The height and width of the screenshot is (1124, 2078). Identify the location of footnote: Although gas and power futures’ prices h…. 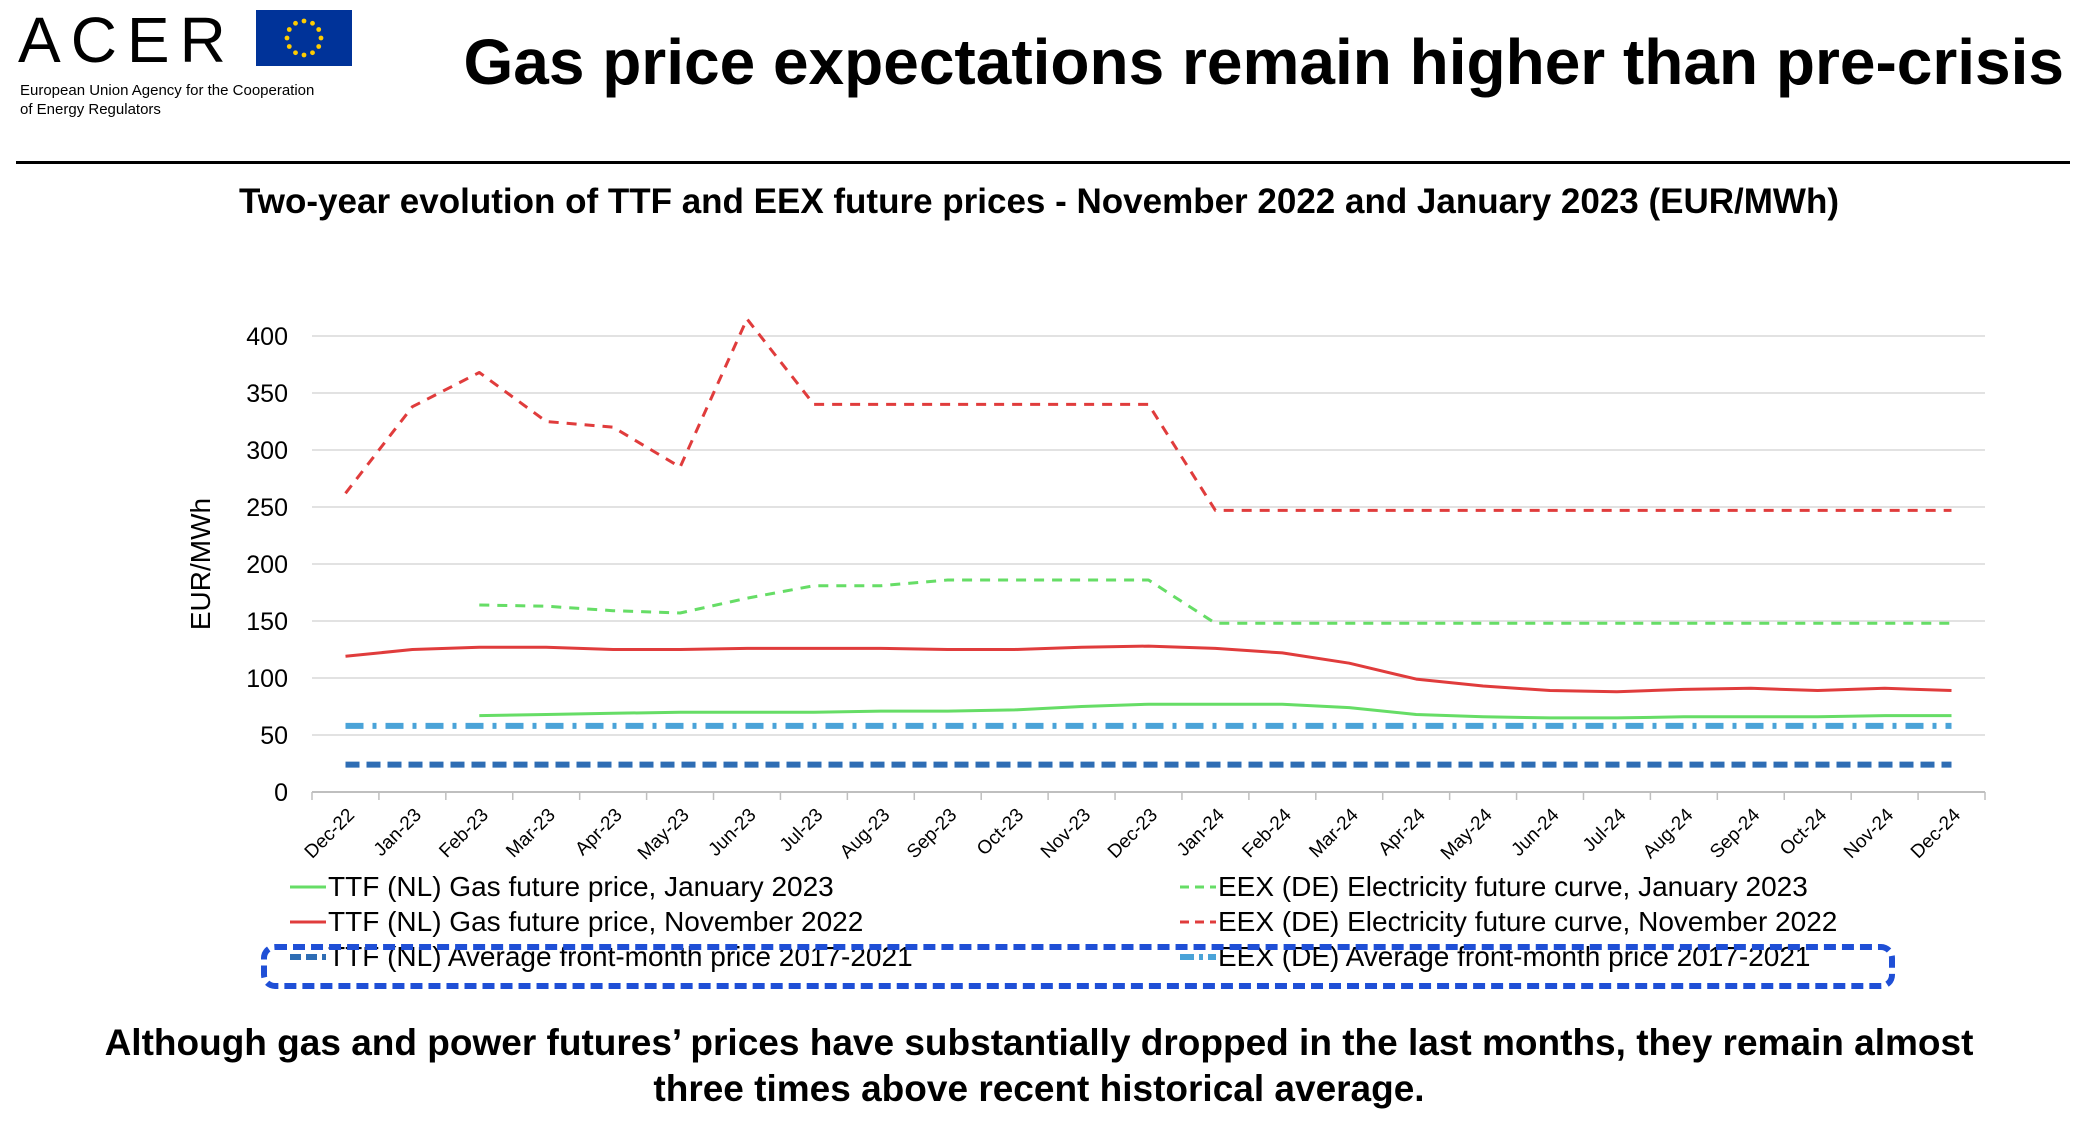
(1039, 1066).